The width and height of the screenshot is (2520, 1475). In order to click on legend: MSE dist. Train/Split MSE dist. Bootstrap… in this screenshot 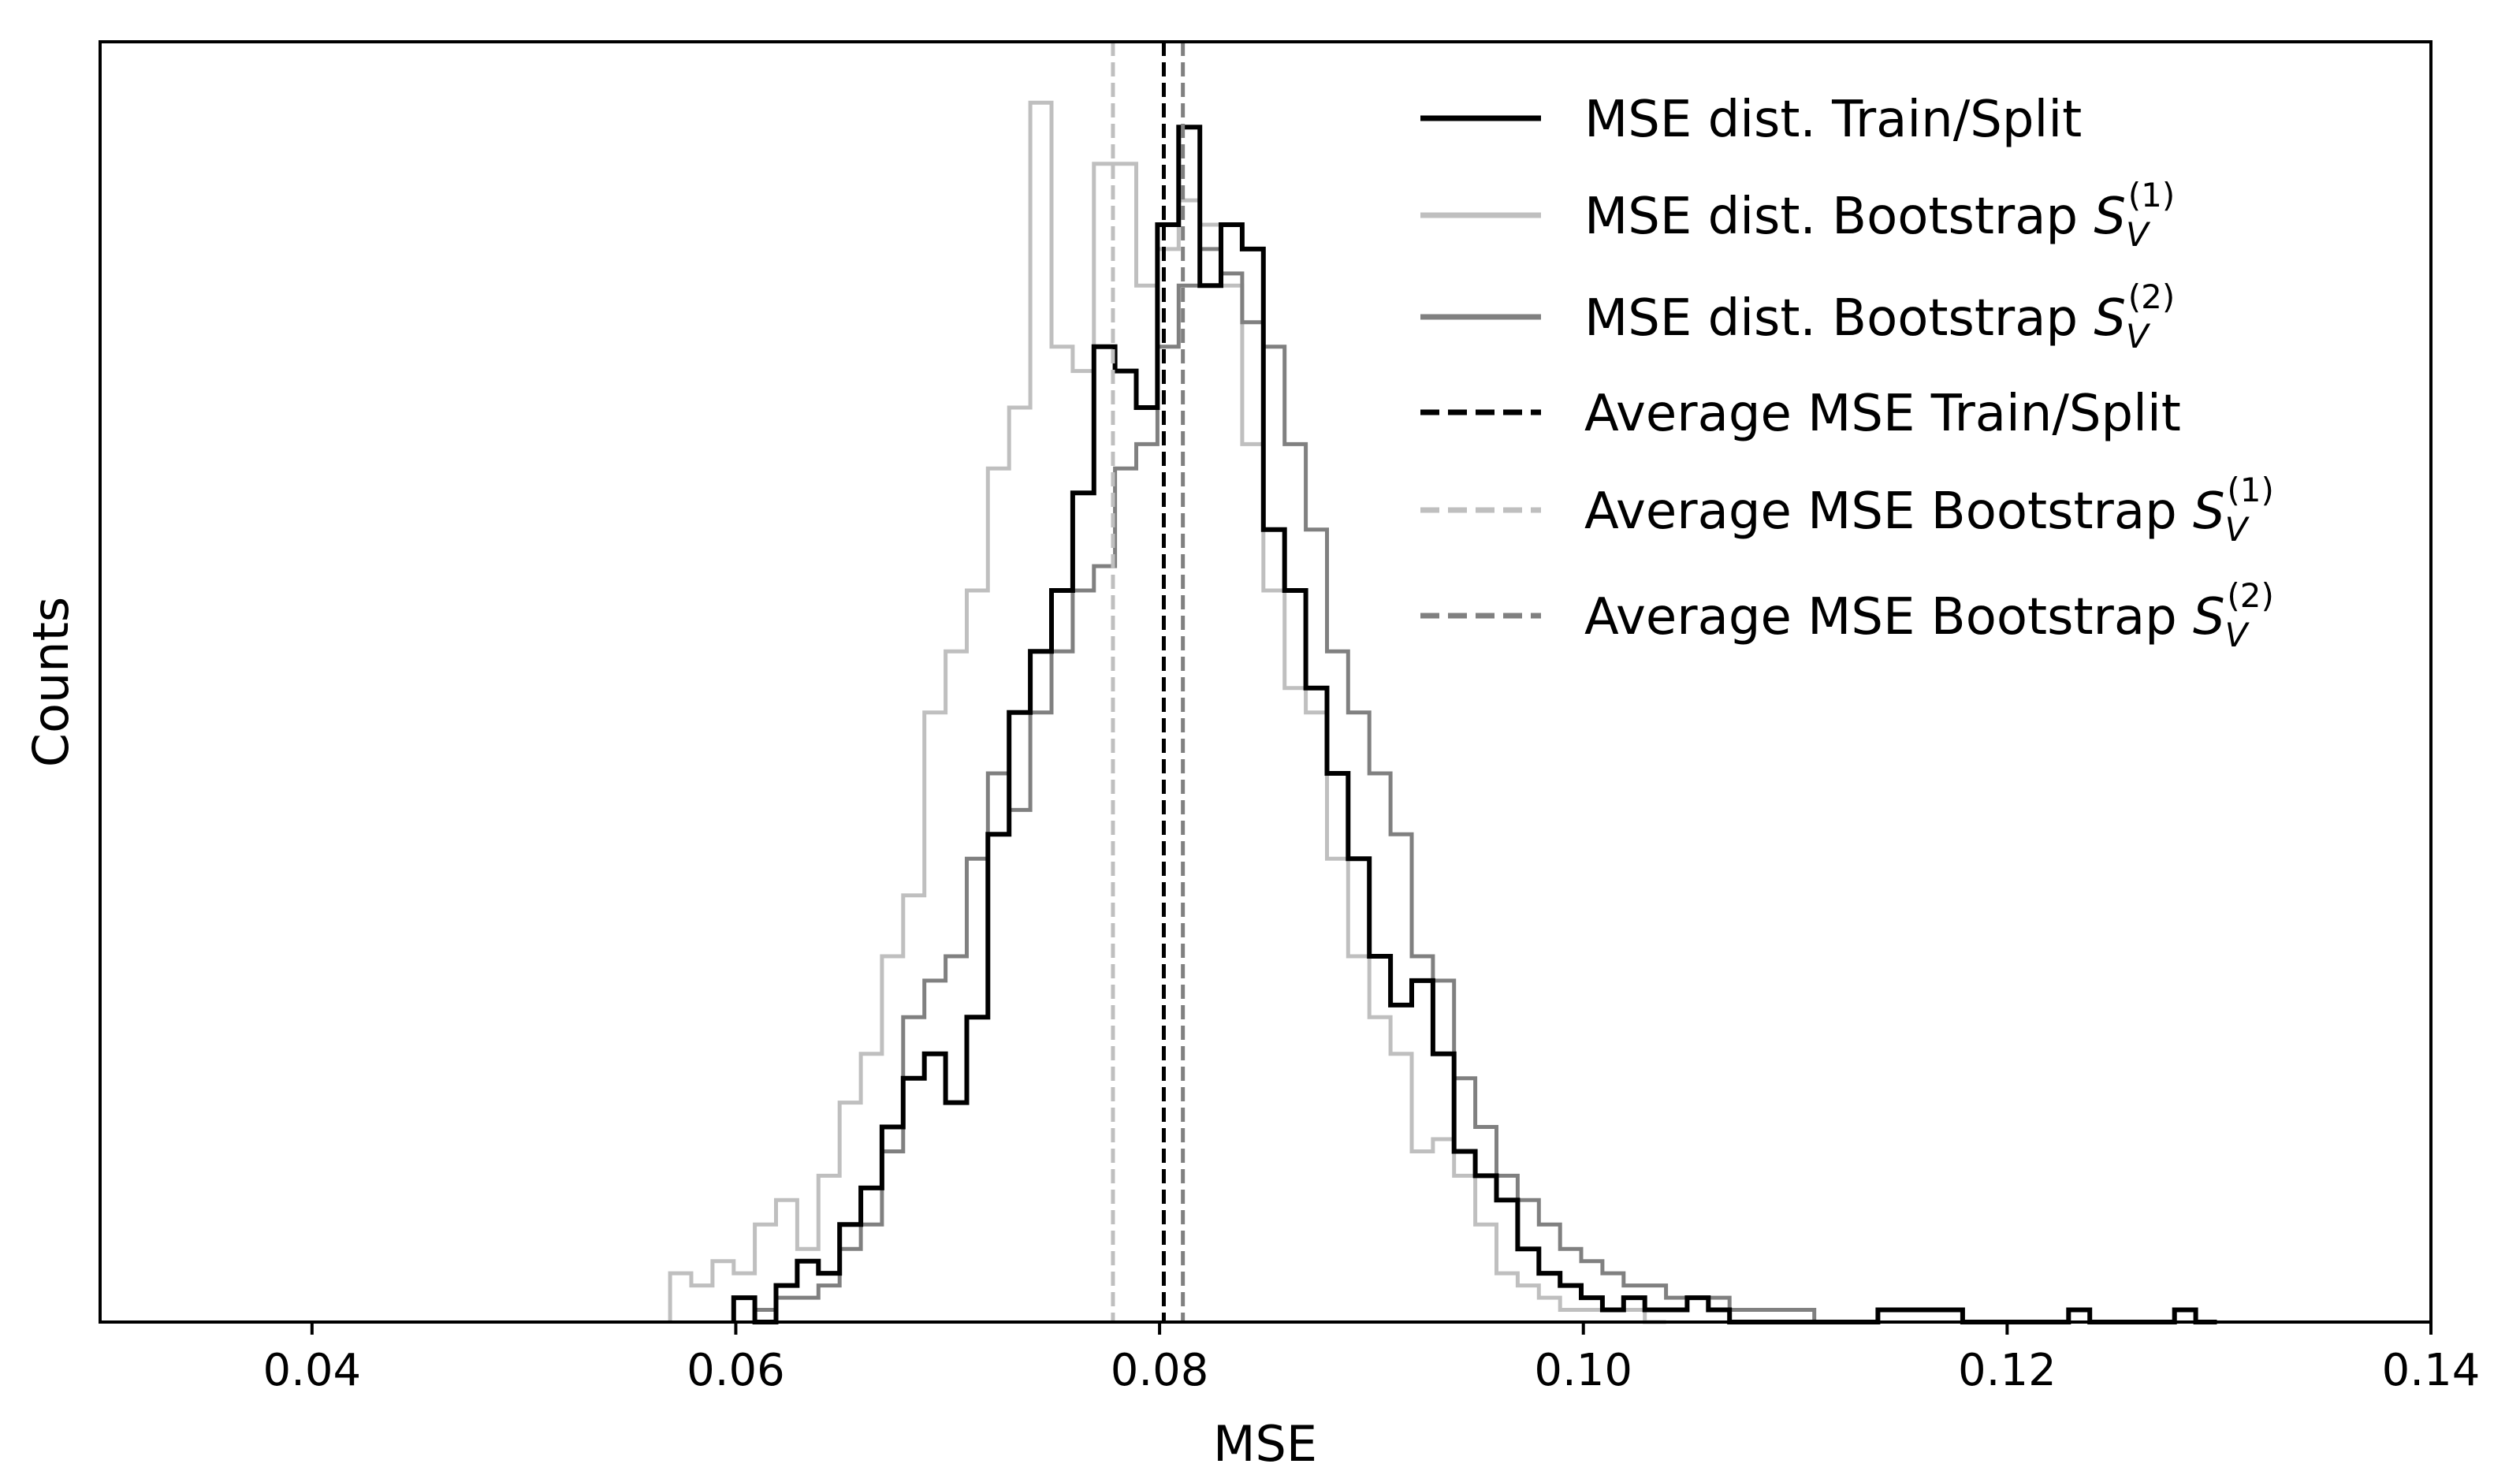, I will do `click(1847, 372)`.